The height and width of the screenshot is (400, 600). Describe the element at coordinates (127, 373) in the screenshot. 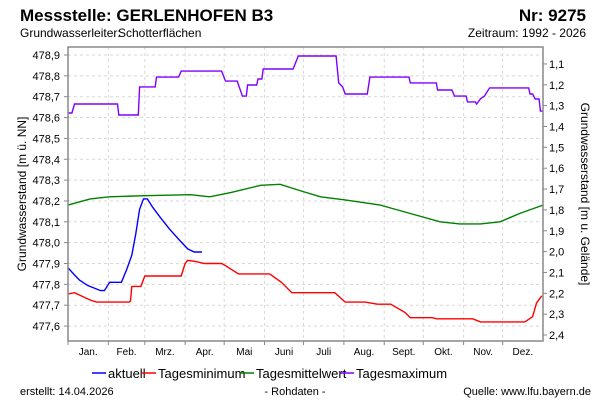

I see `legend-label-aktuell: aktuell` at that location.